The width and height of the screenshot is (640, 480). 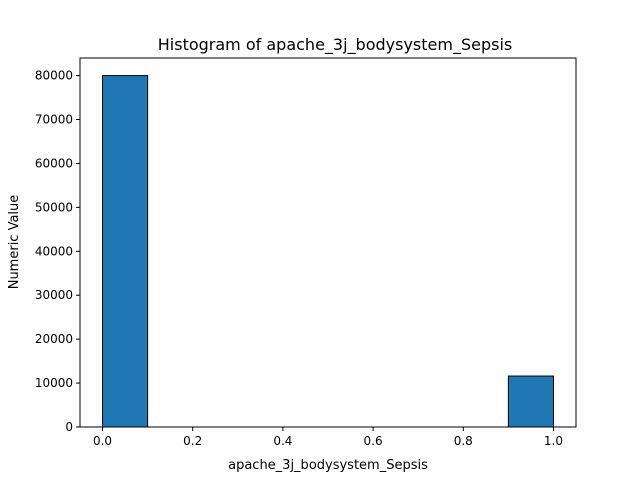 What do you see at coordinates (54, 207) in the screenshot?
I see `y-tick-label: 50000` at bounding box center [54, 207].